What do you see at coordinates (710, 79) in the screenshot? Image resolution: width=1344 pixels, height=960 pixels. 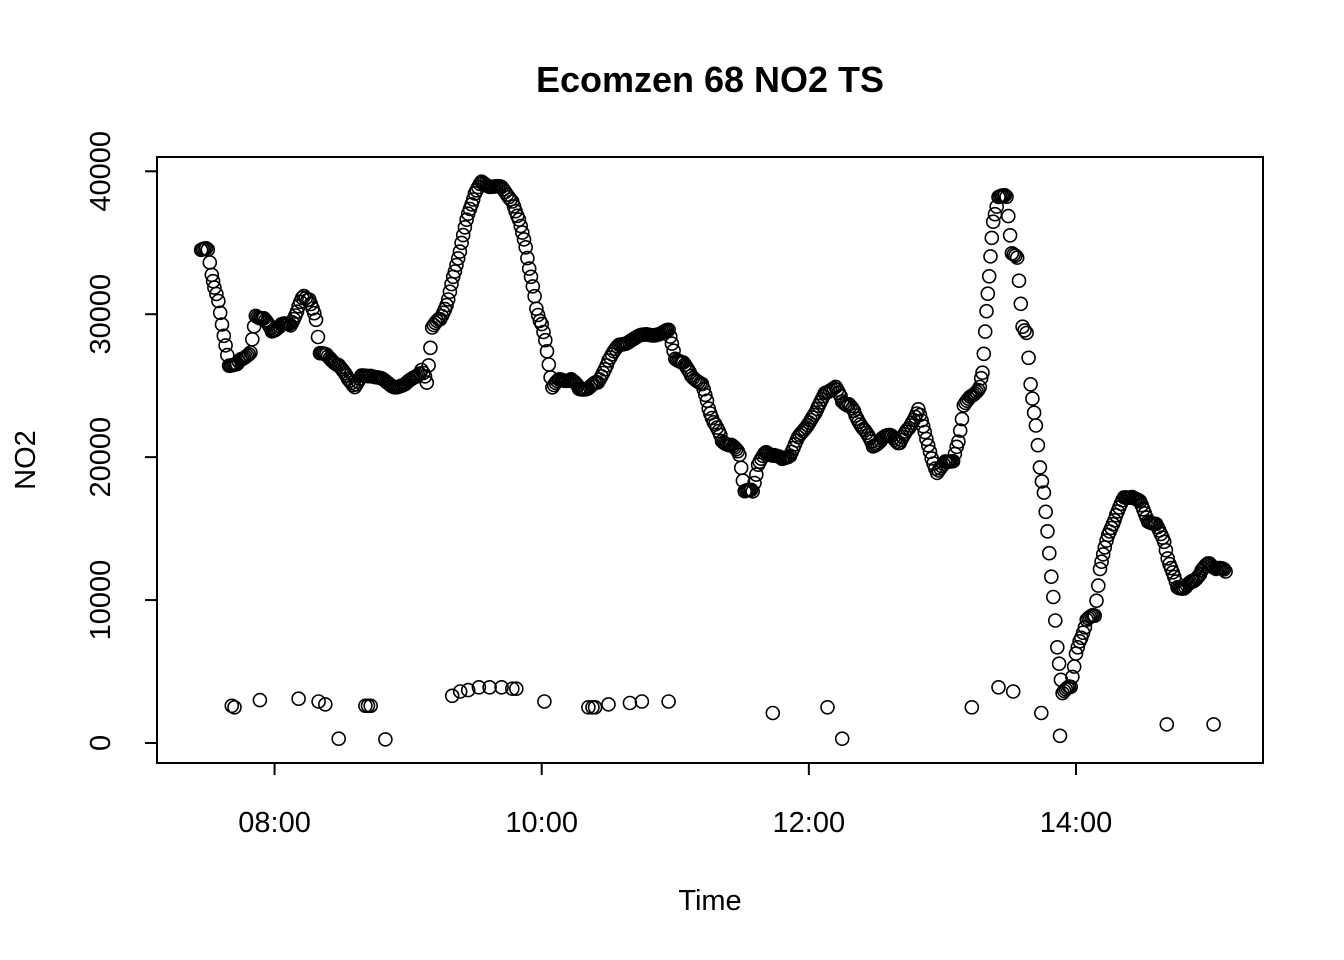 I see `chart-title: Ecomzen 68 NO2 TS` at bounding box center [710, 79].